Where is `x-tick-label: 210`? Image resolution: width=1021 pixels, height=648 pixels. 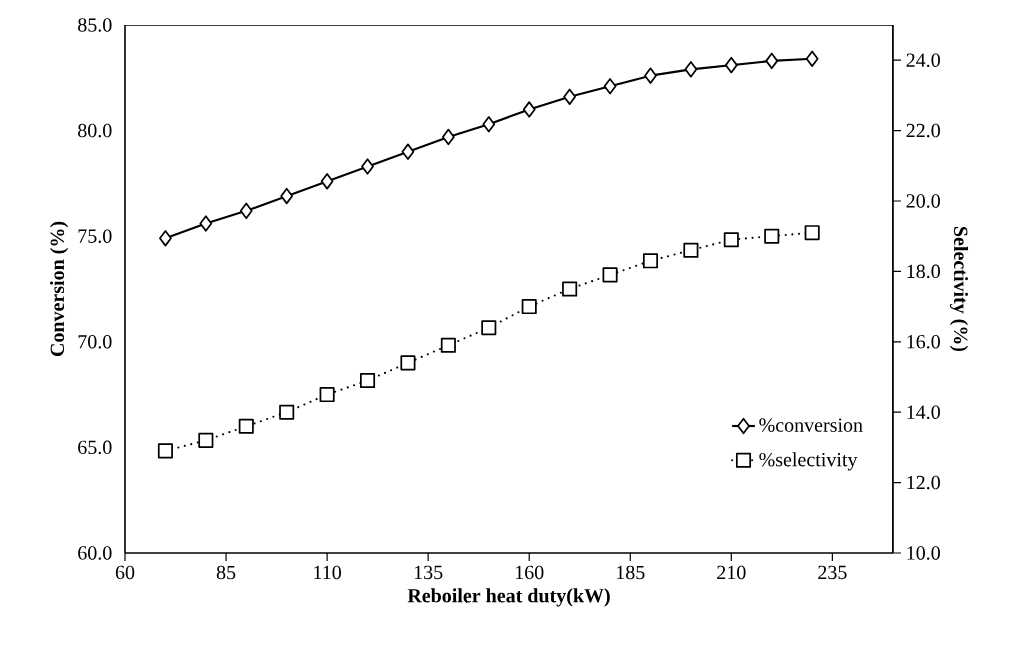
x-tick-label: 210 is located at coordinates (731, 572).